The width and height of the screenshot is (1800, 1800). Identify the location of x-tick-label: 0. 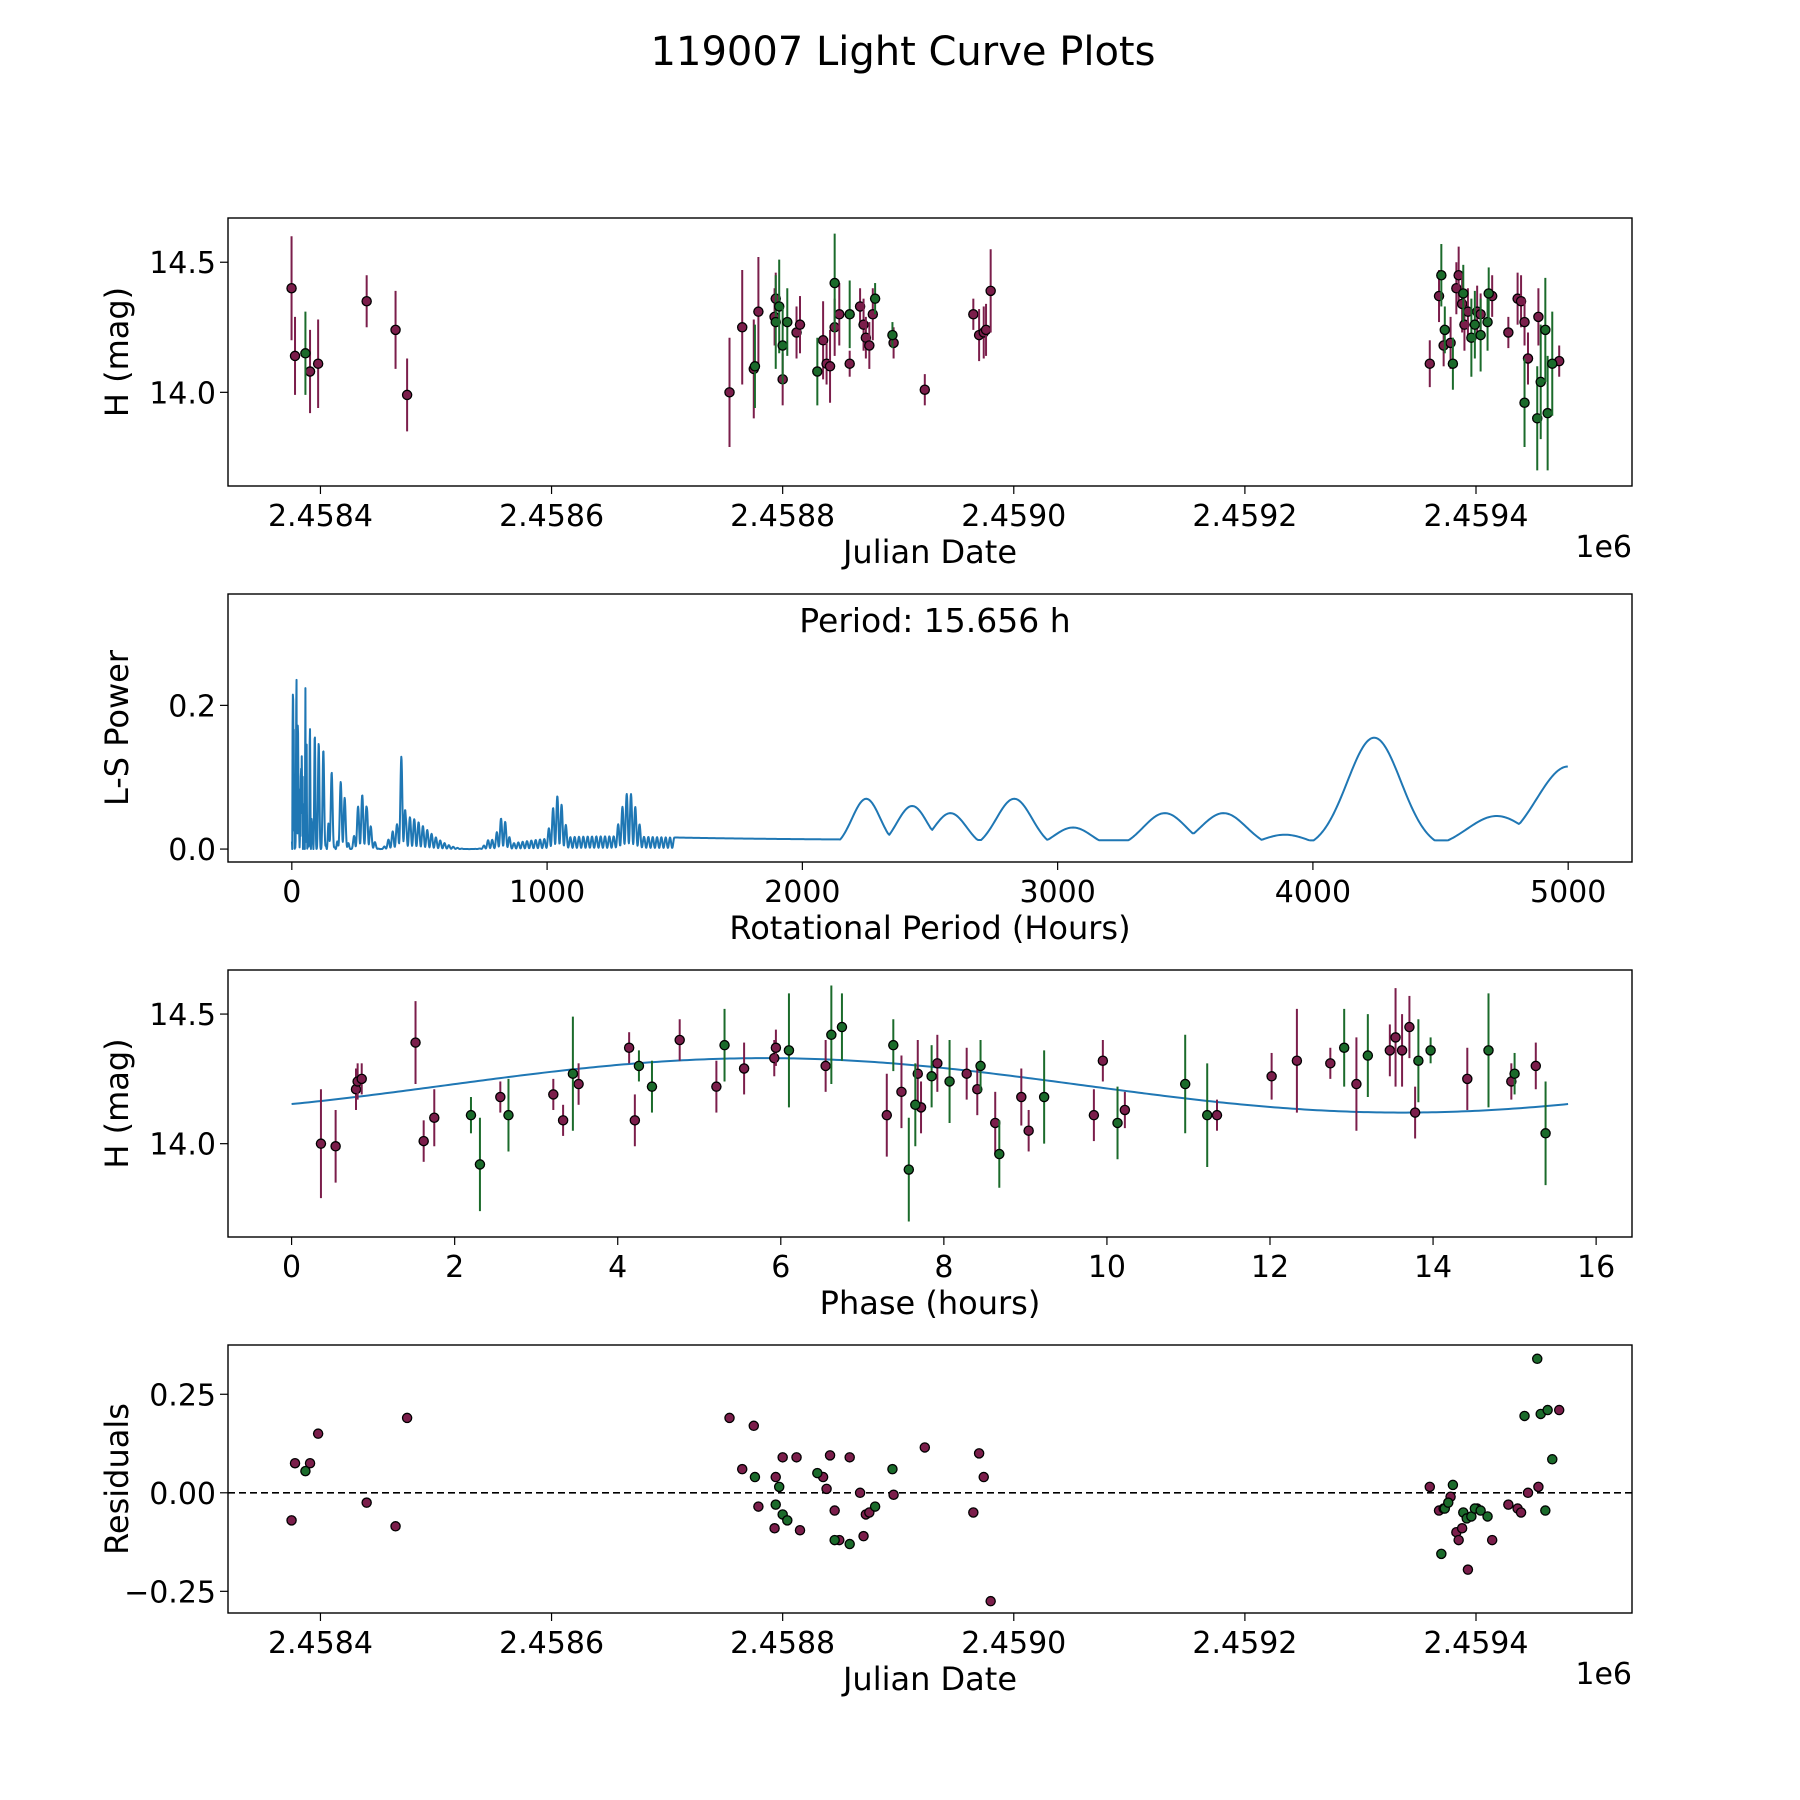
(291, 1267).